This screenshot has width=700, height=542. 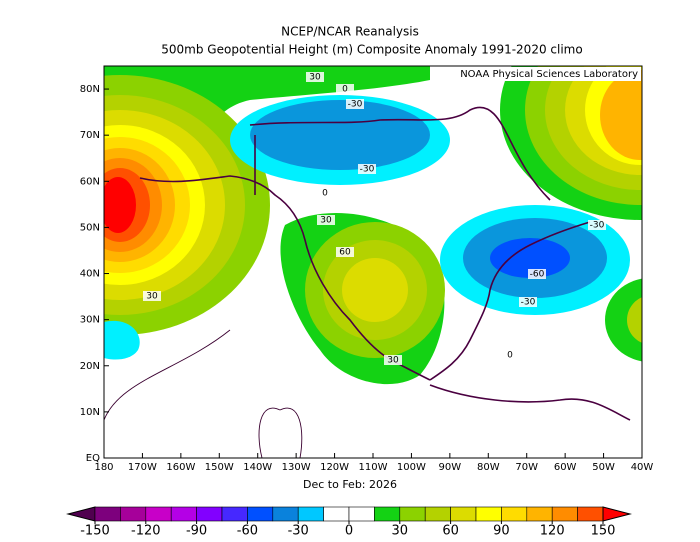 I want to click on x-tick-label: 50W, so click(x=603, y=467).